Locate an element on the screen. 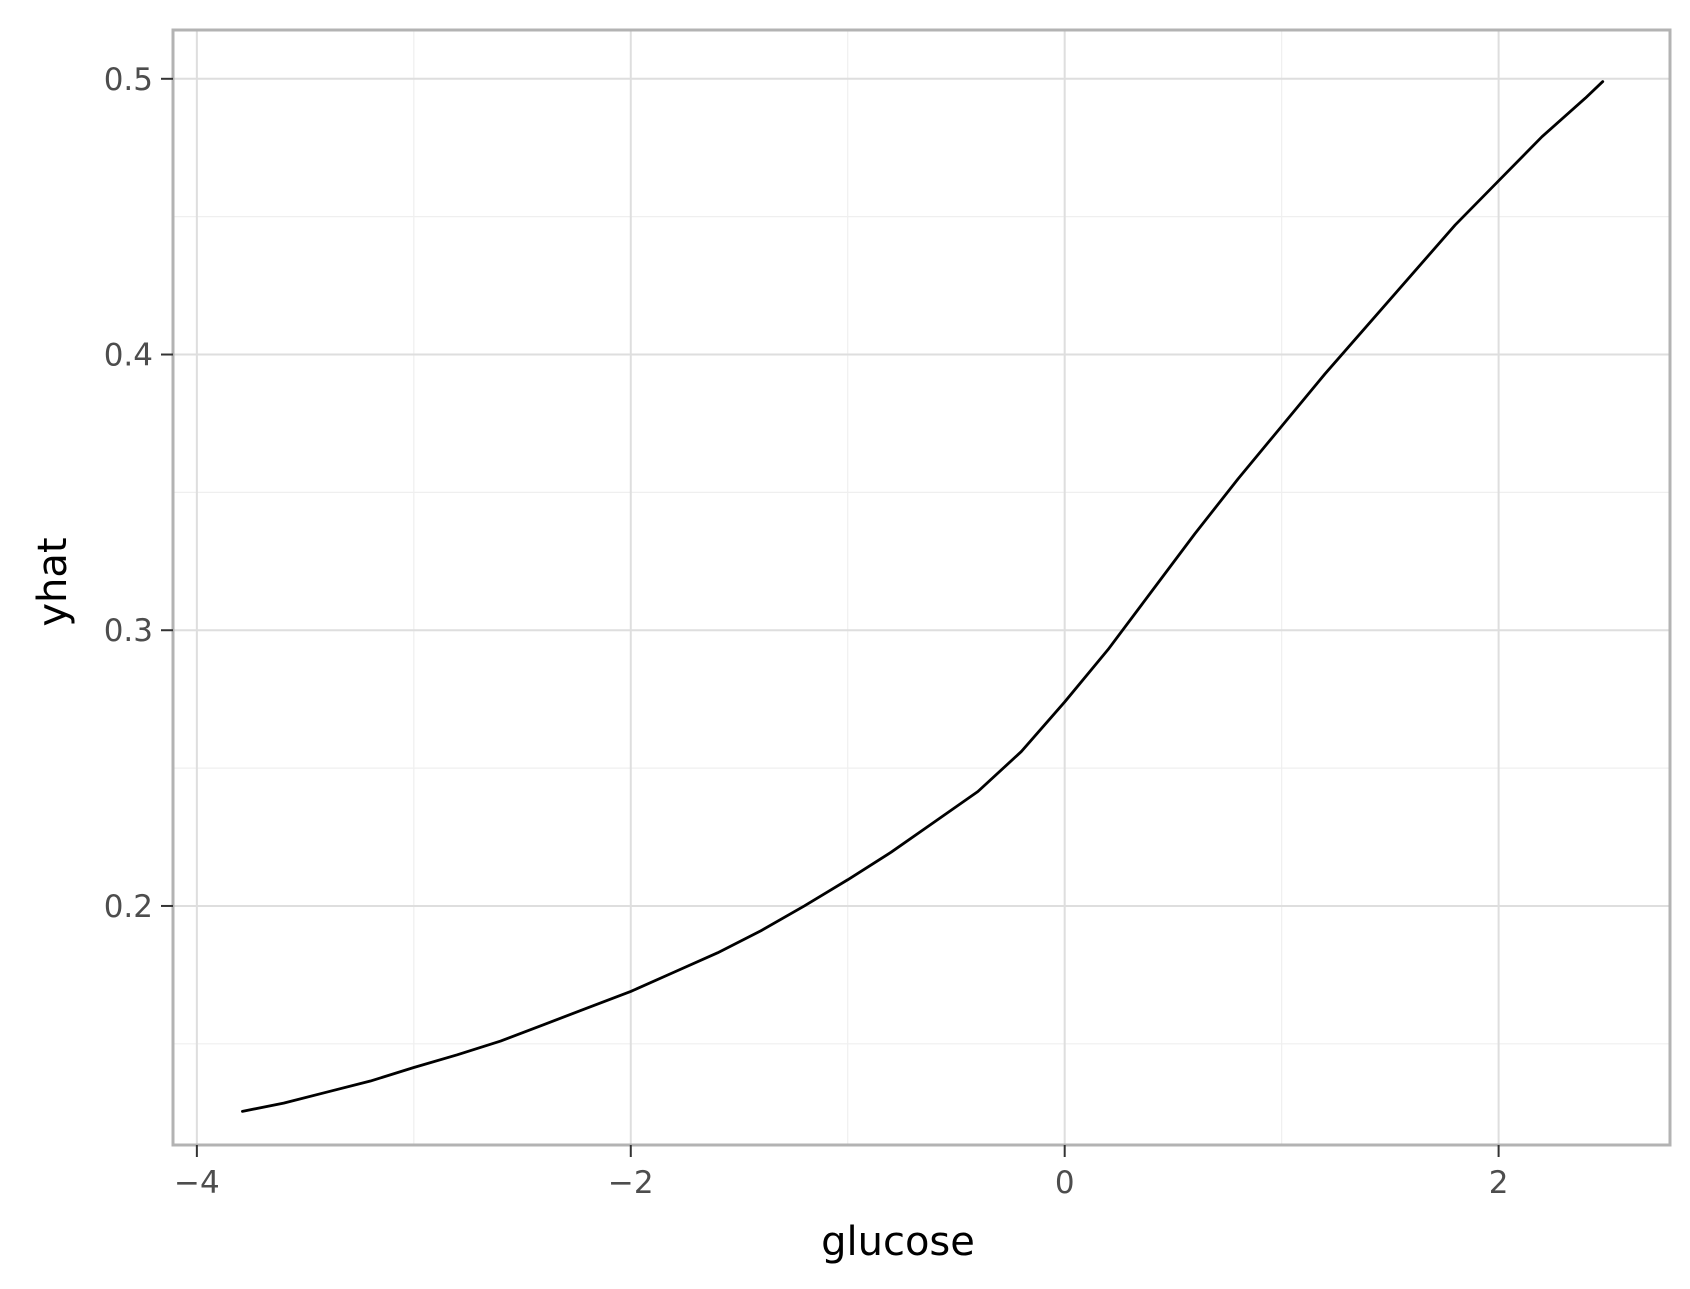 This screenshot has width=1690, height=1289. x-tick-label: 2 is located at coordinates (1499, 1183).